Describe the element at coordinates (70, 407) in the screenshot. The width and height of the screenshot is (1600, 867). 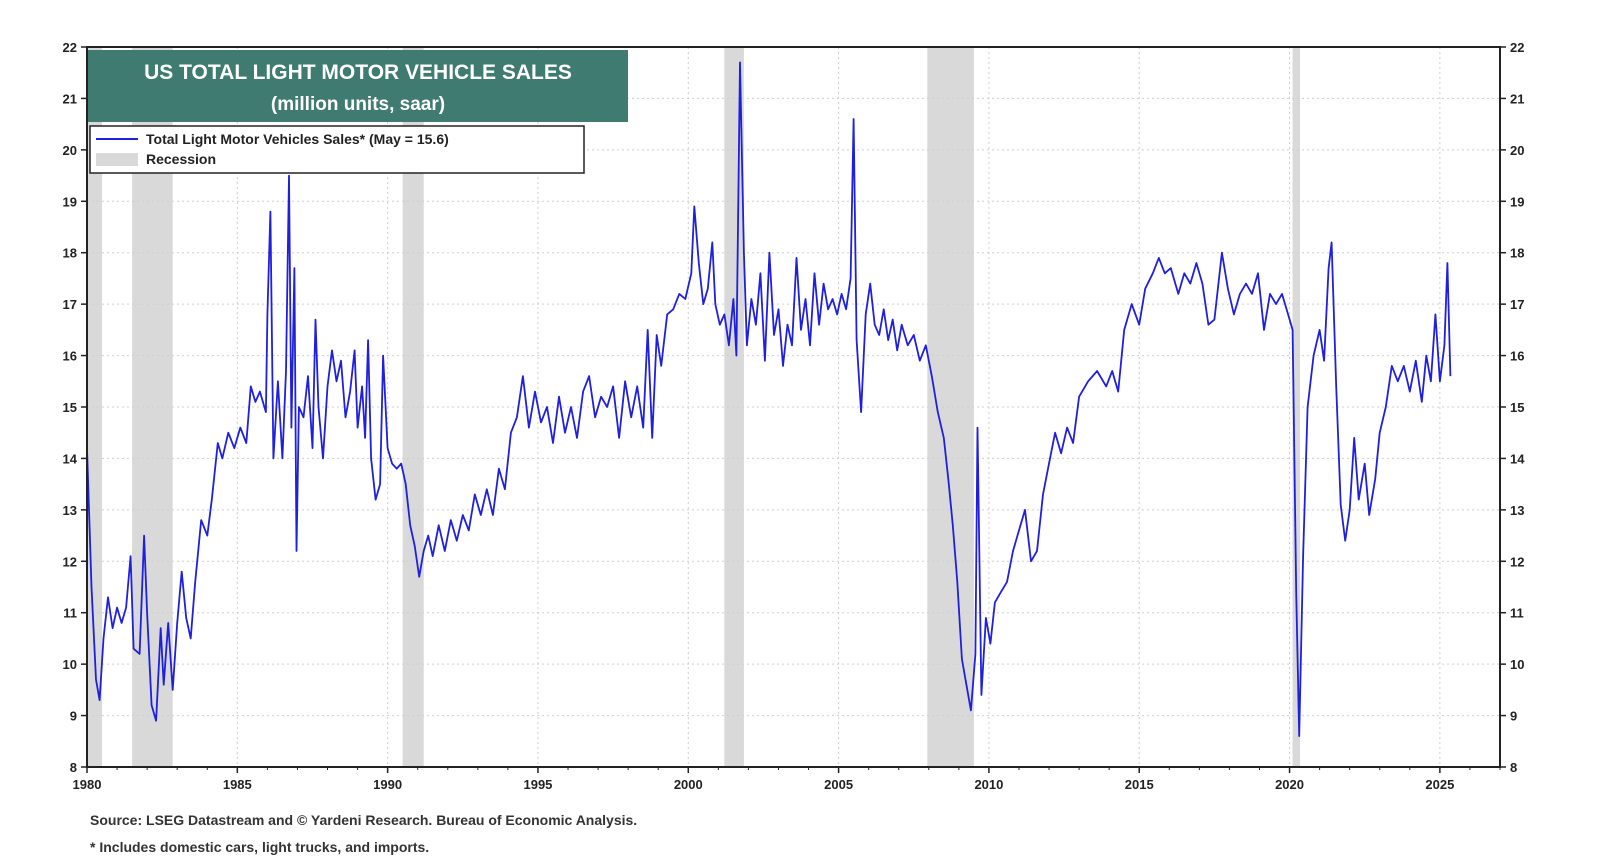
I see `y-tick-label-left-15: 15` at that location.